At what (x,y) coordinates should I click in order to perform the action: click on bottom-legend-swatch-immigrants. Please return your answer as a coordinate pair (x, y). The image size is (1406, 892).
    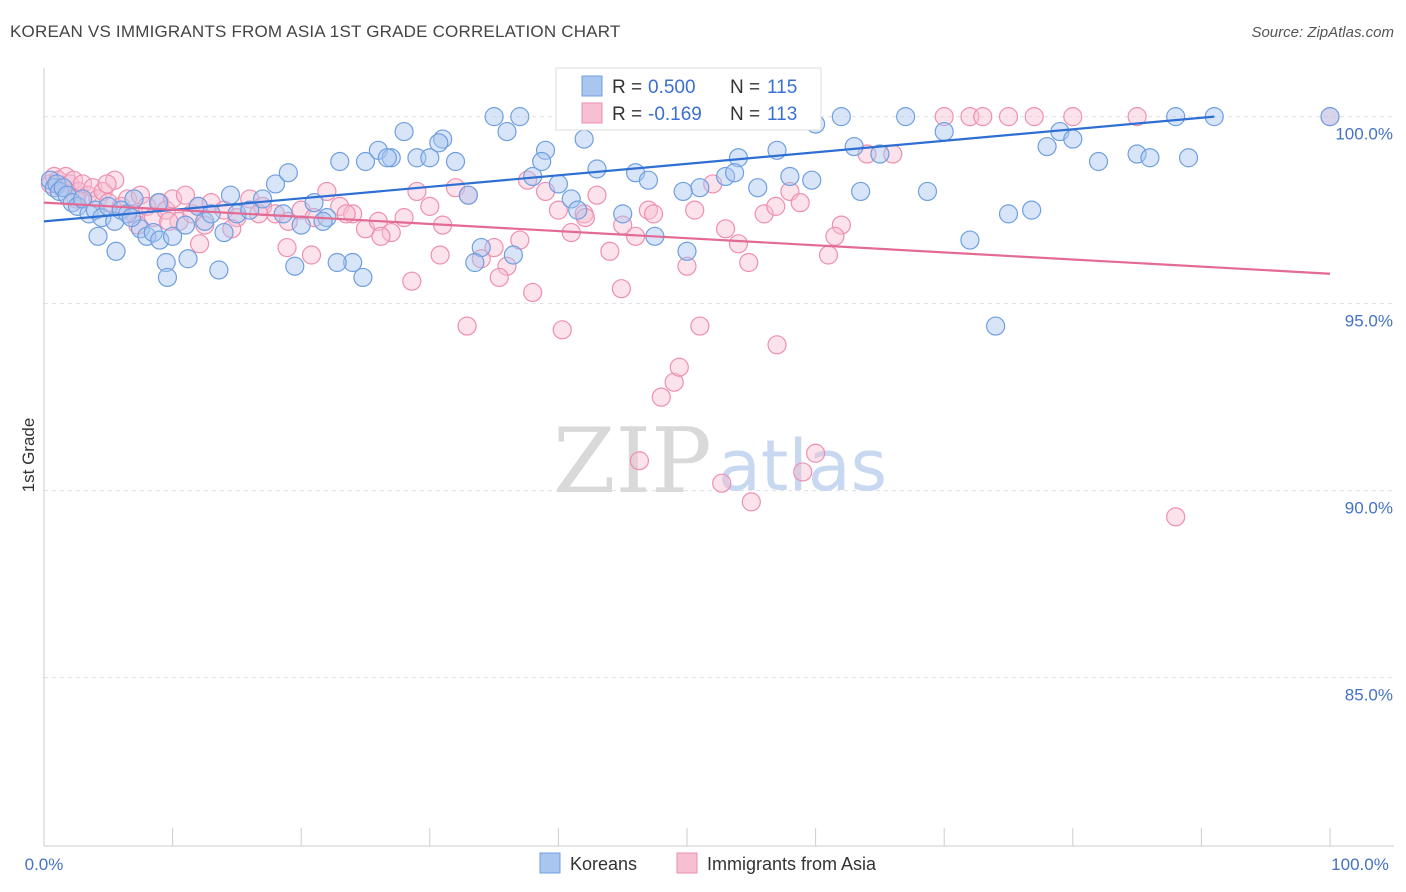
    Looking at the image, I should click on (687, 863).